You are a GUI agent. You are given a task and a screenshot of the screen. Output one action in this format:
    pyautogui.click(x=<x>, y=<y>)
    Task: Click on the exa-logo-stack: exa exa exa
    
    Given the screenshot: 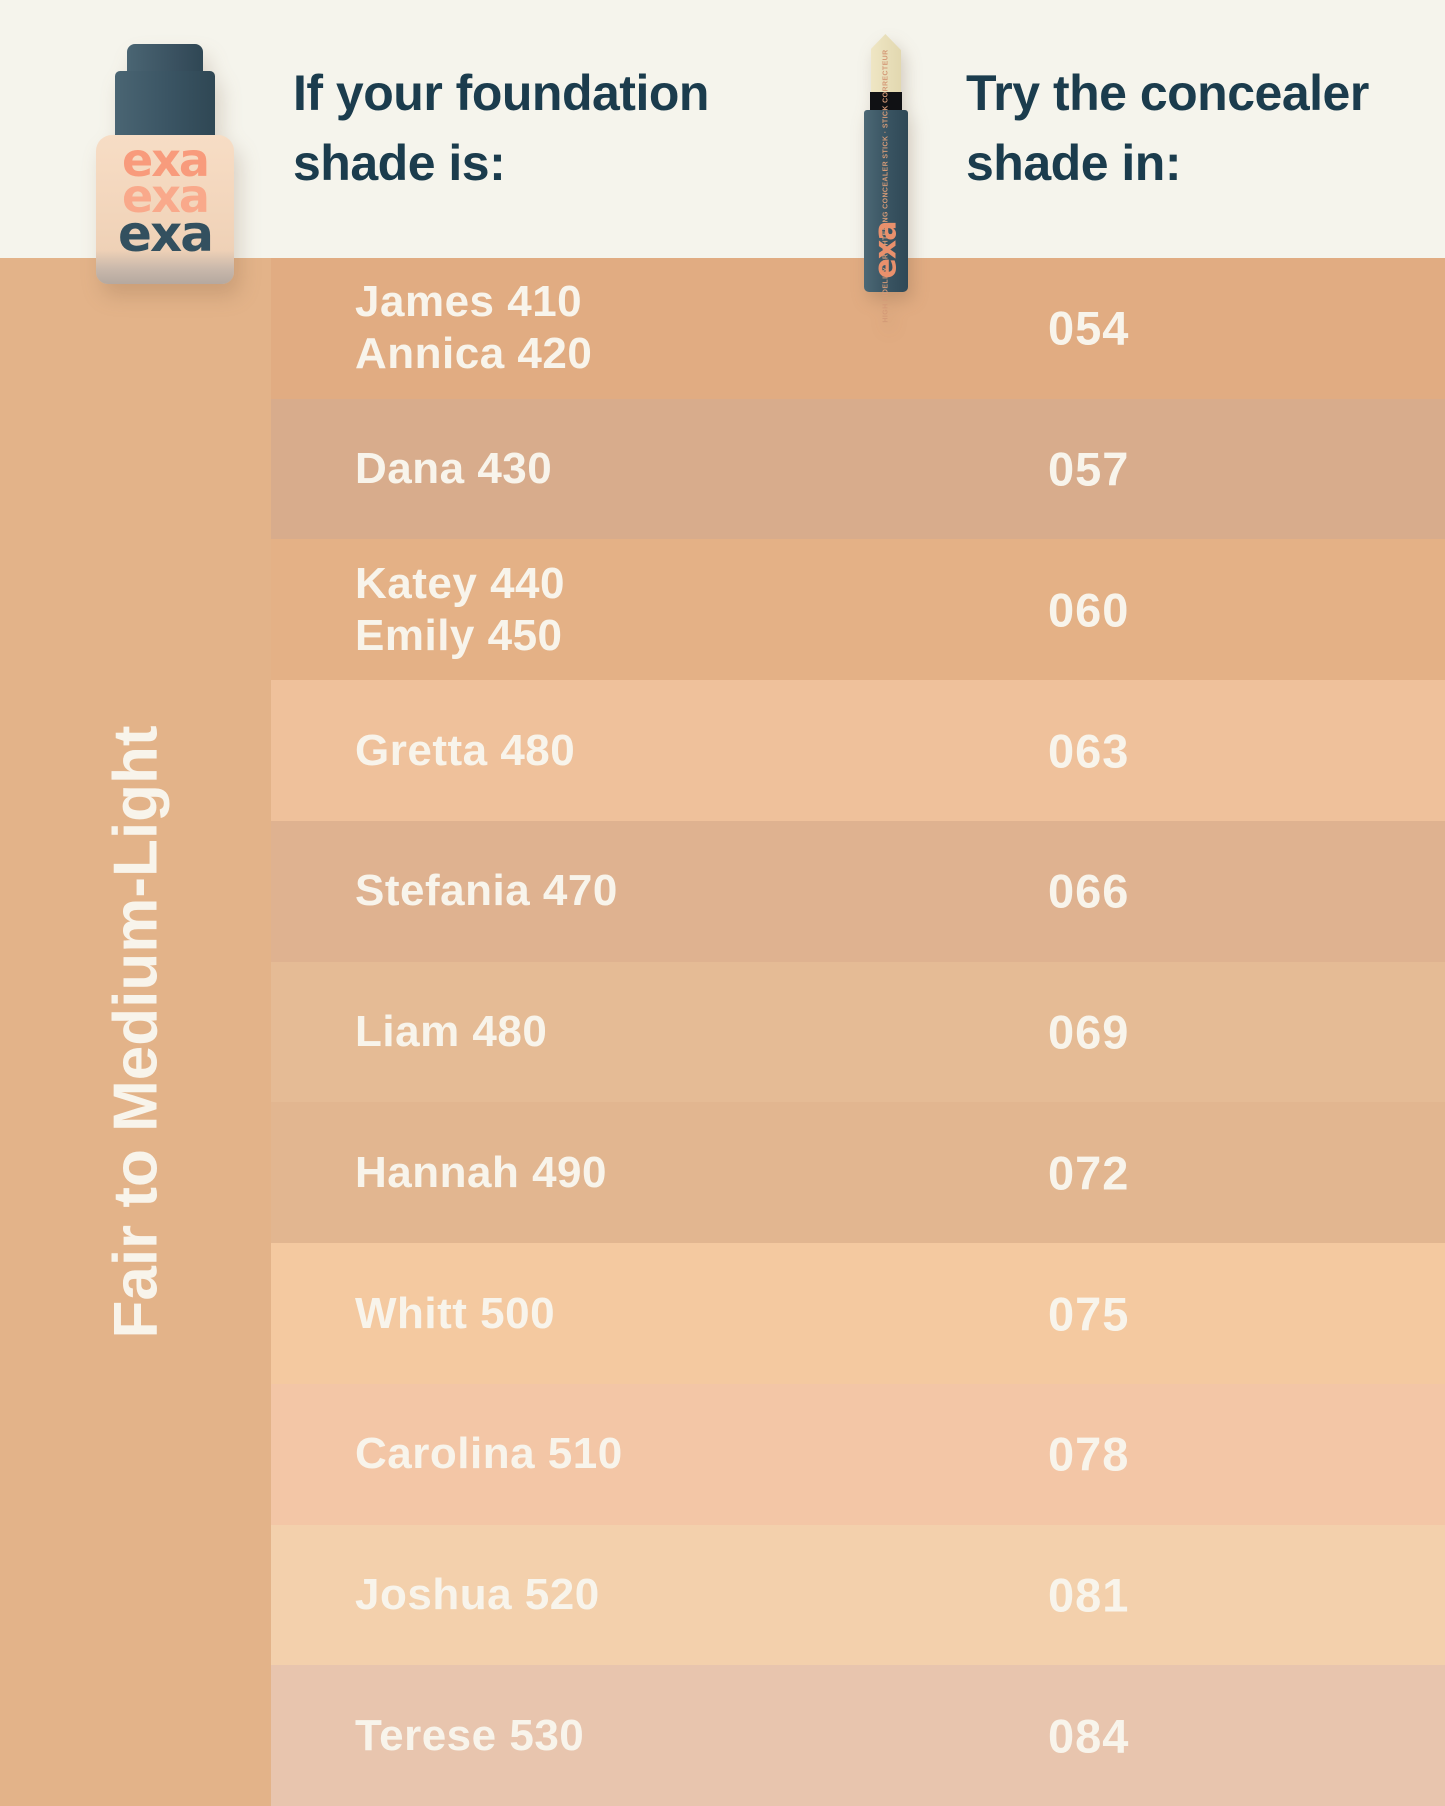 What is the action you would take?
    pyautogui.click(x=165, y=199)
    